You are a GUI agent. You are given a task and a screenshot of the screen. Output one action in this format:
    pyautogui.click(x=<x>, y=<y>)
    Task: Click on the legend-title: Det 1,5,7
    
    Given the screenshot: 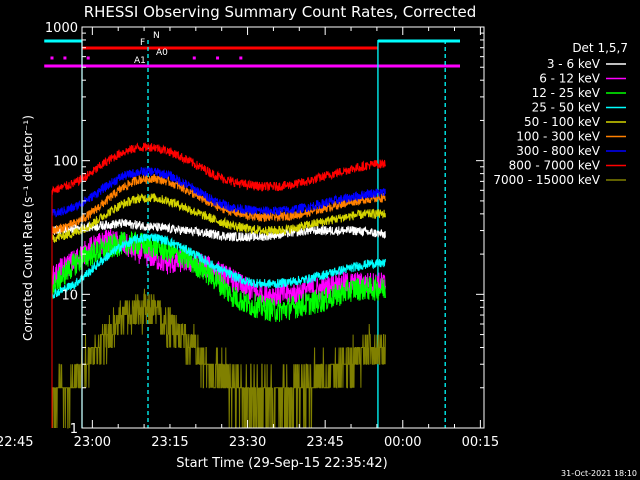 What is the action you would take?
    pyautogui.click(x=600, y=48)
    